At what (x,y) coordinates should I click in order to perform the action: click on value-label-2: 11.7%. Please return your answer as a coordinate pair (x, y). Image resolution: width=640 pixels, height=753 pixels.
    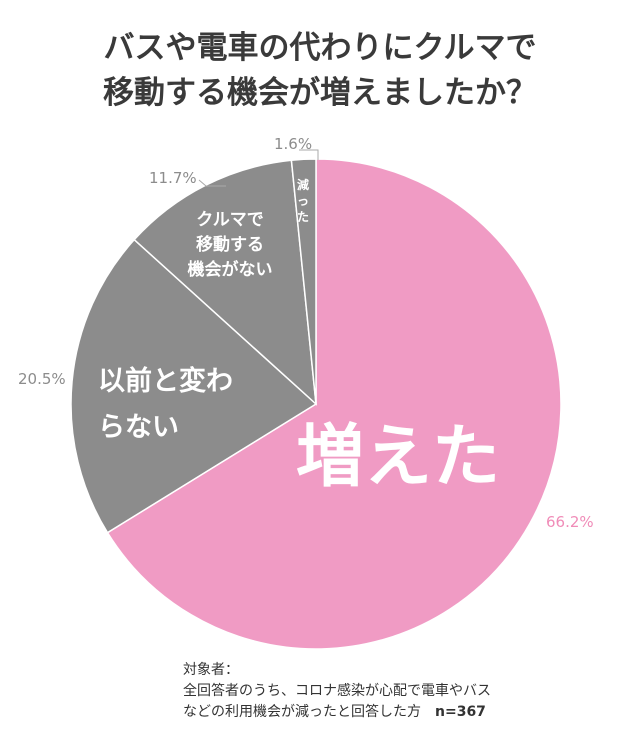
    Looking at the image, I should click on (173, 178).